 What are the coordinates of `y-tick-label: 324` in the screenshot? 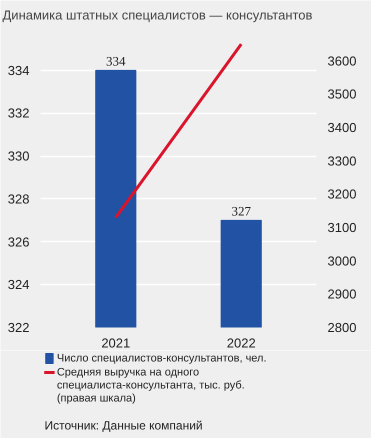 It's located at (19, 284).